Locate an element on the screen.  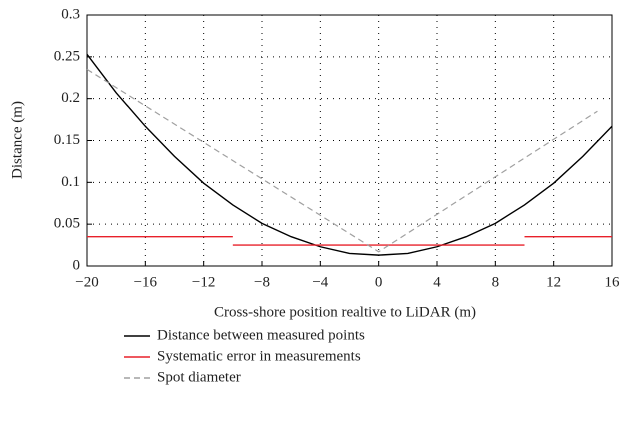
x-tick-label: −4 is located at coordinates (320, 282).